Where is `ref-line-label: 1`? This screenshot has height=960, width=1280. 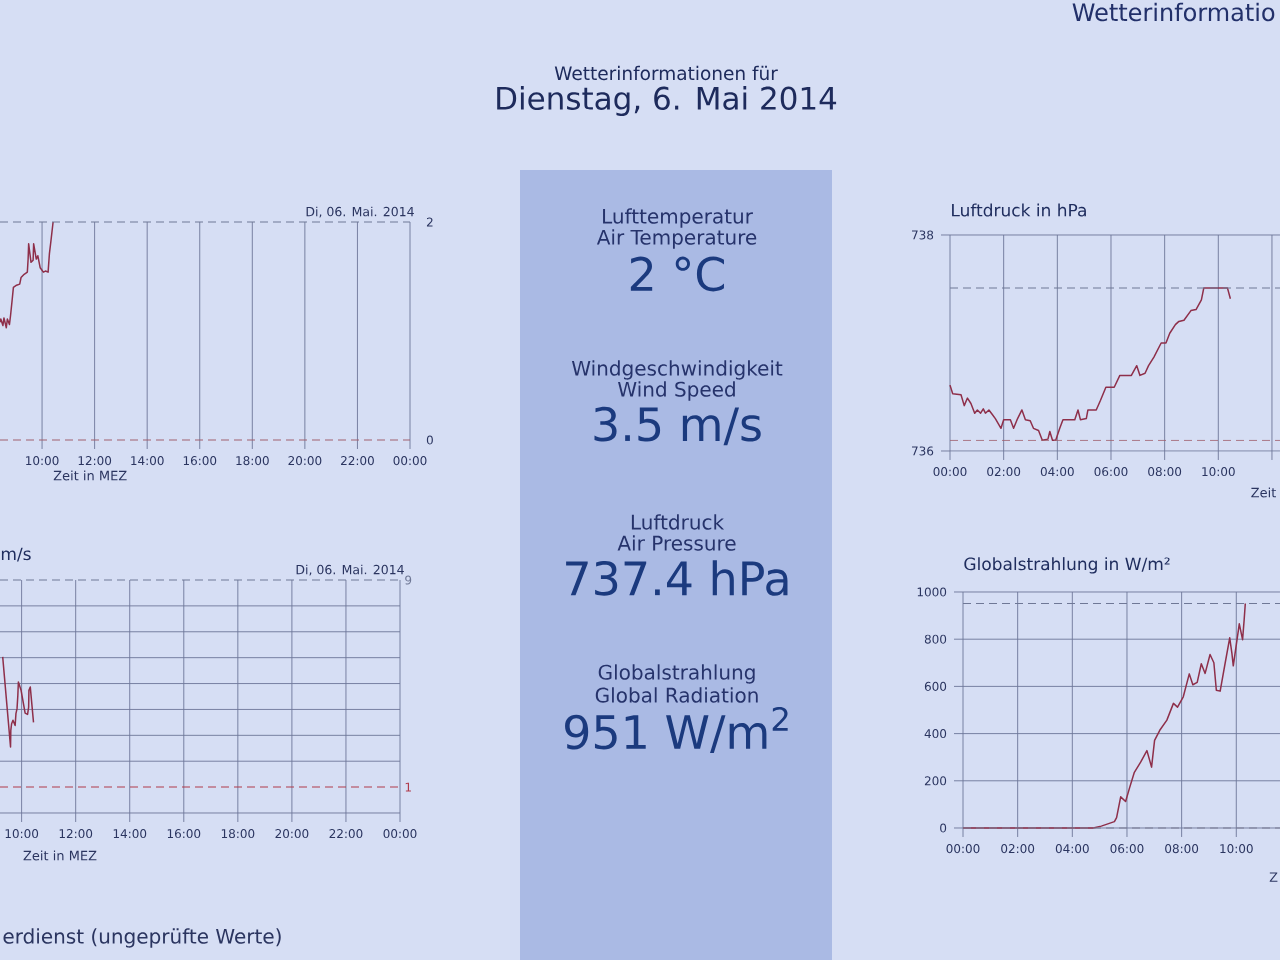
ref-line-label: 1 is located at coordinates (408, 787).